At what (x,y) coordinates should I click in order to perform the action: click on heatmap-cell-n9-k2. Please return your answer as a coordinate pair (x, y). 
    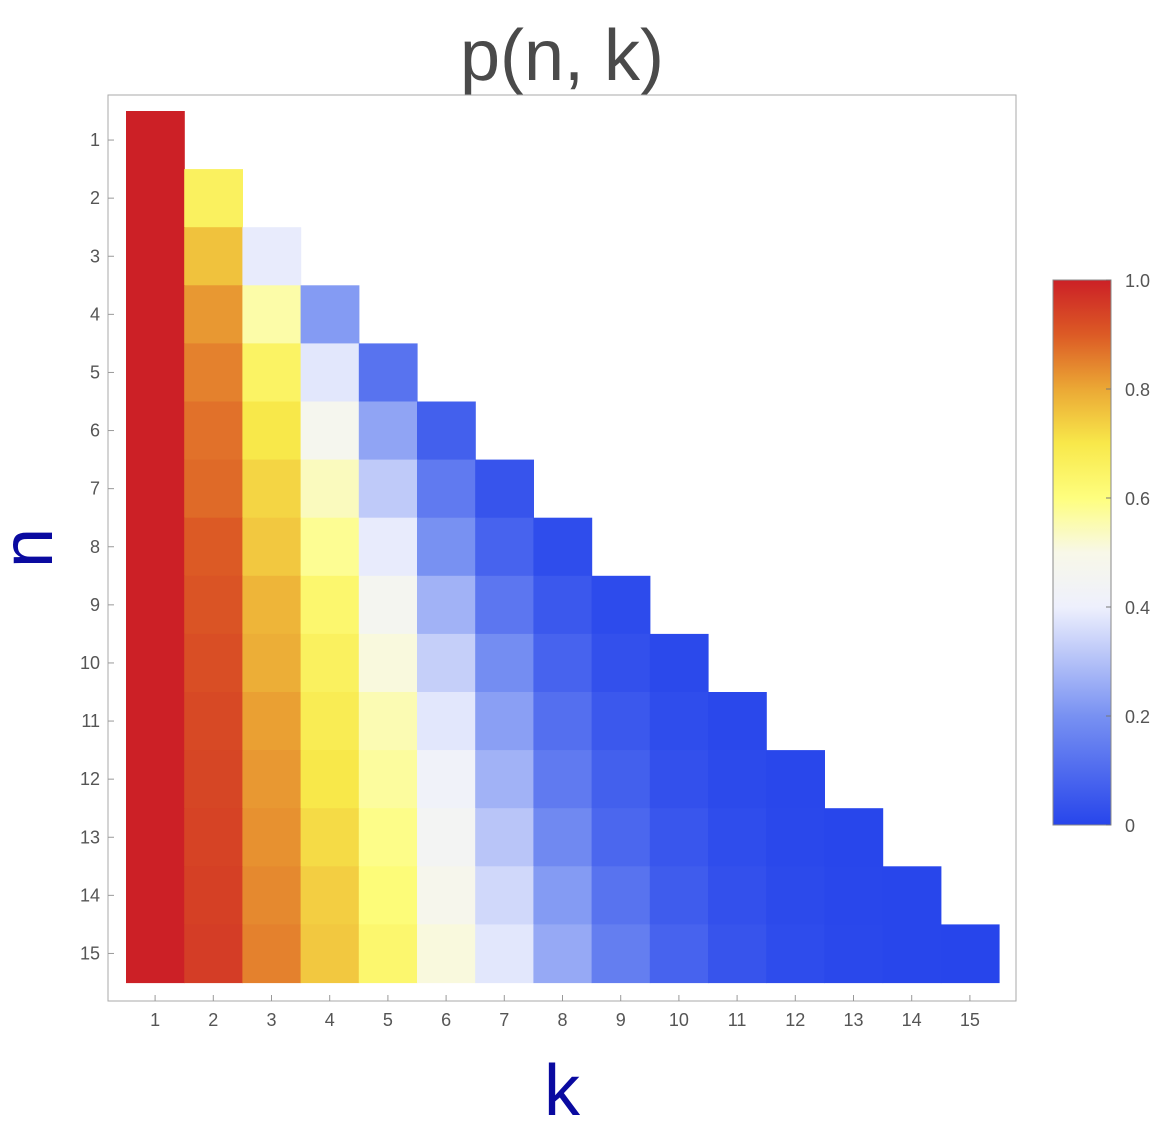
    Looking at the image, I should click on (213, 605).